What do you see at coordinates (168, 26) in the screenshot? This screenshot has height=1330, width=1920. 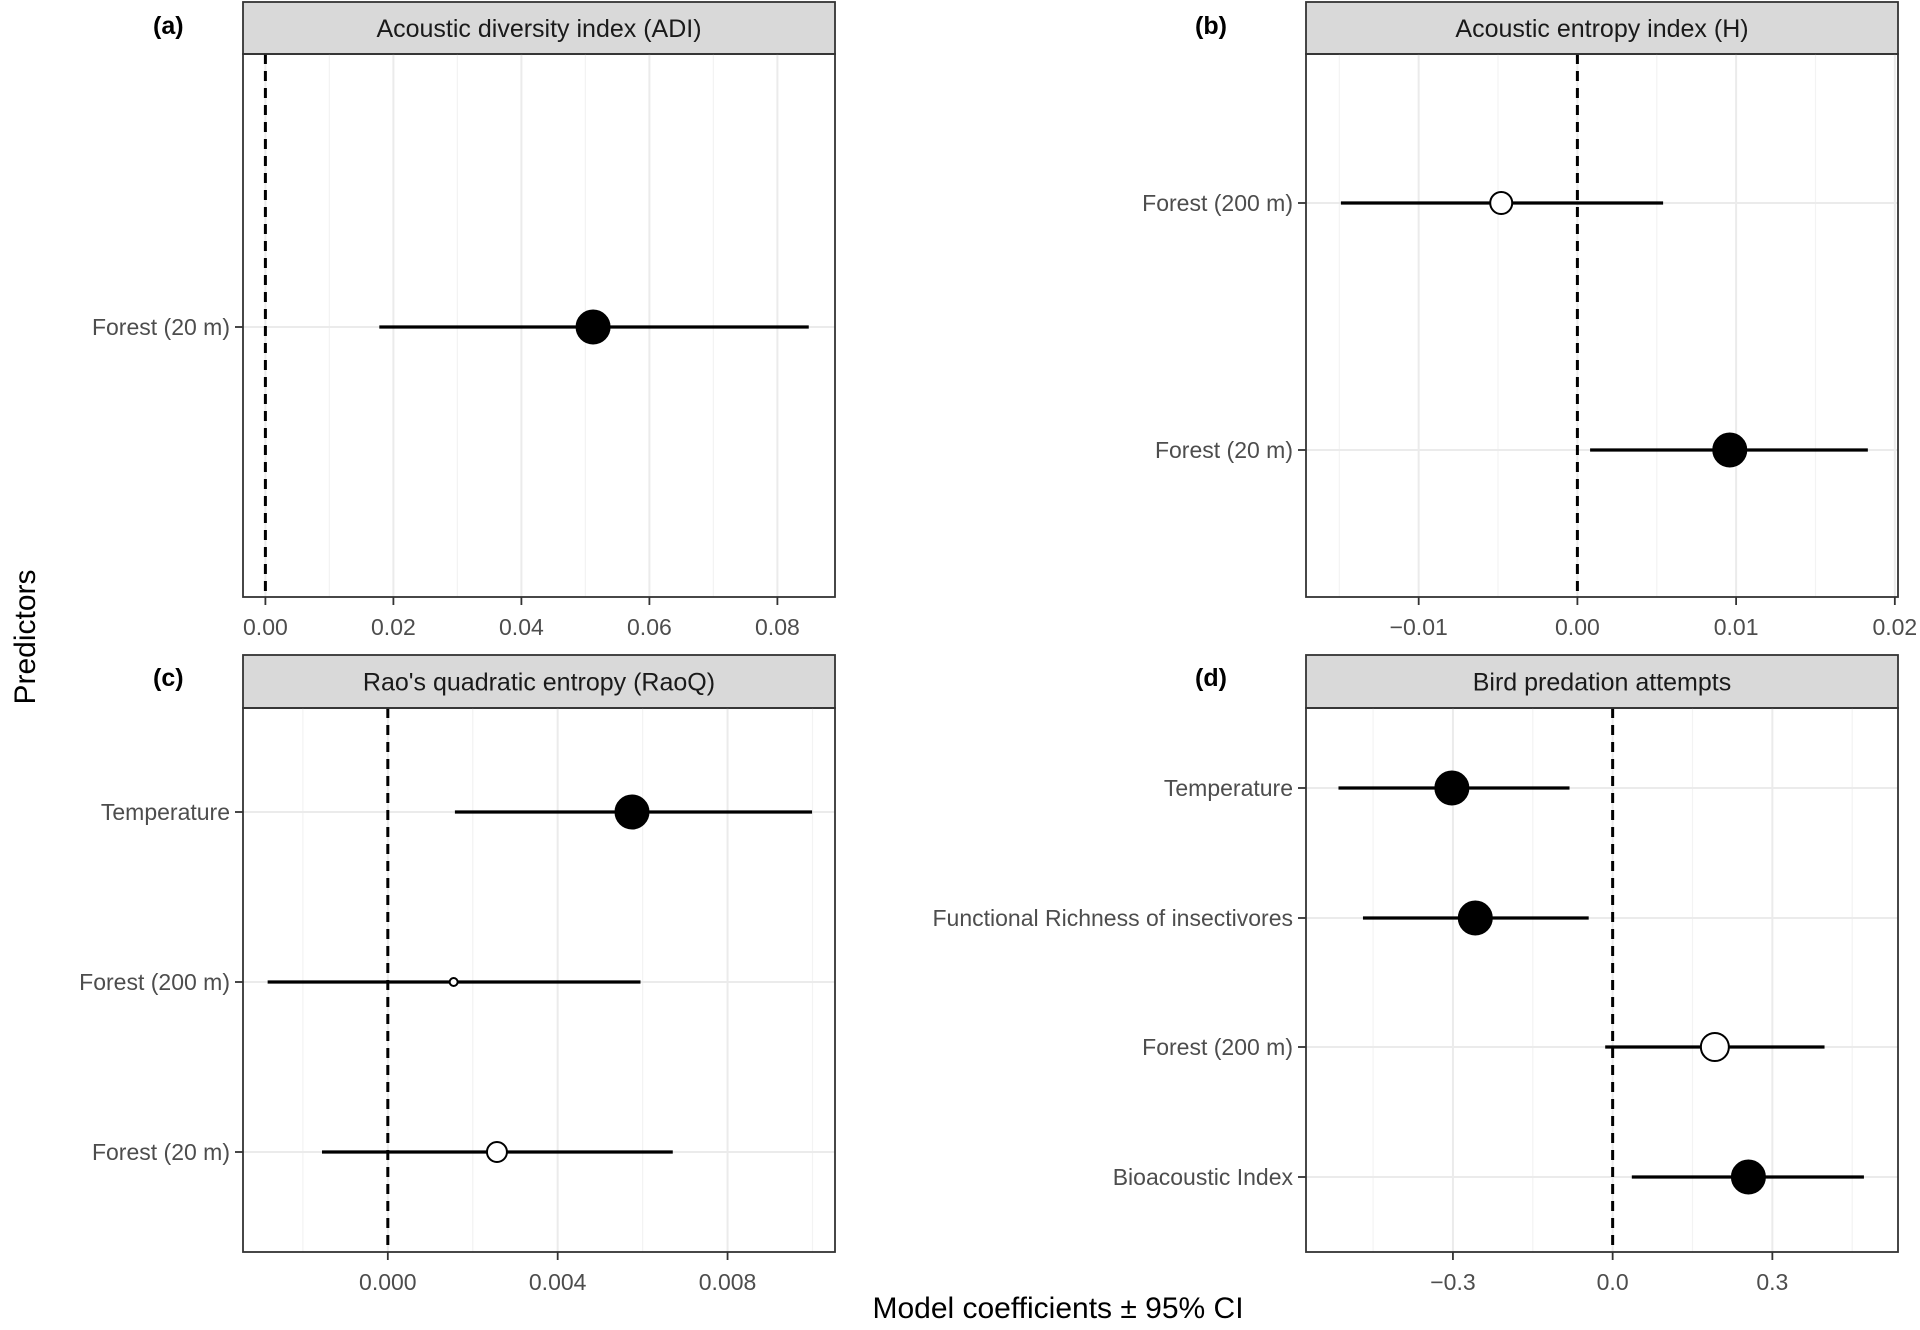 I see `panel-letter: (a)` at bounding box center [168, 26].